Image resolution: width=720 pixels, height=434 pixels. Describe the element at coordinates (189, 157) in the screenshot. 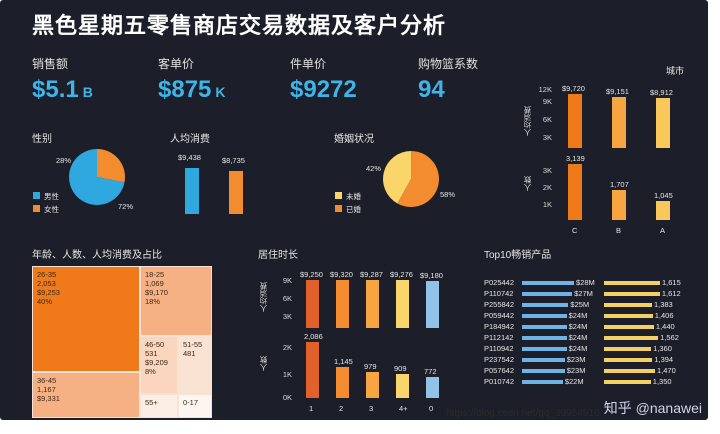

I see `avg-spend-male-label: $9,438` at that location.